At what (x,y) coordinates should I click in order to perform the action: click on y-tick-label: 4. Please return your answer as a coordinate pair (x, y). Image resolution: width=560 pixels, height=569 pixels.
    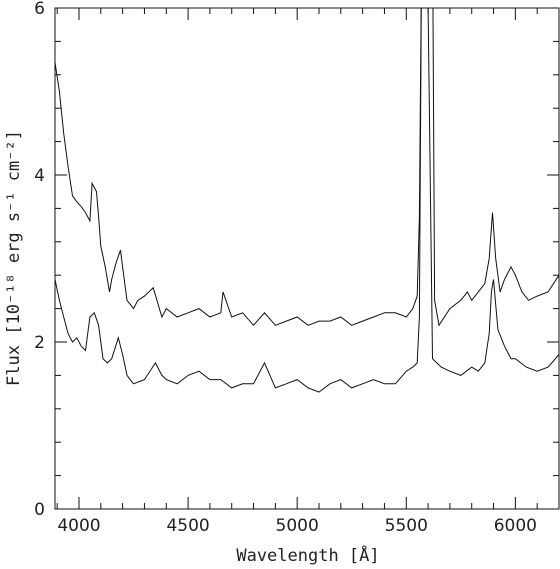
    Looking at the image, I should click on (39, 176).